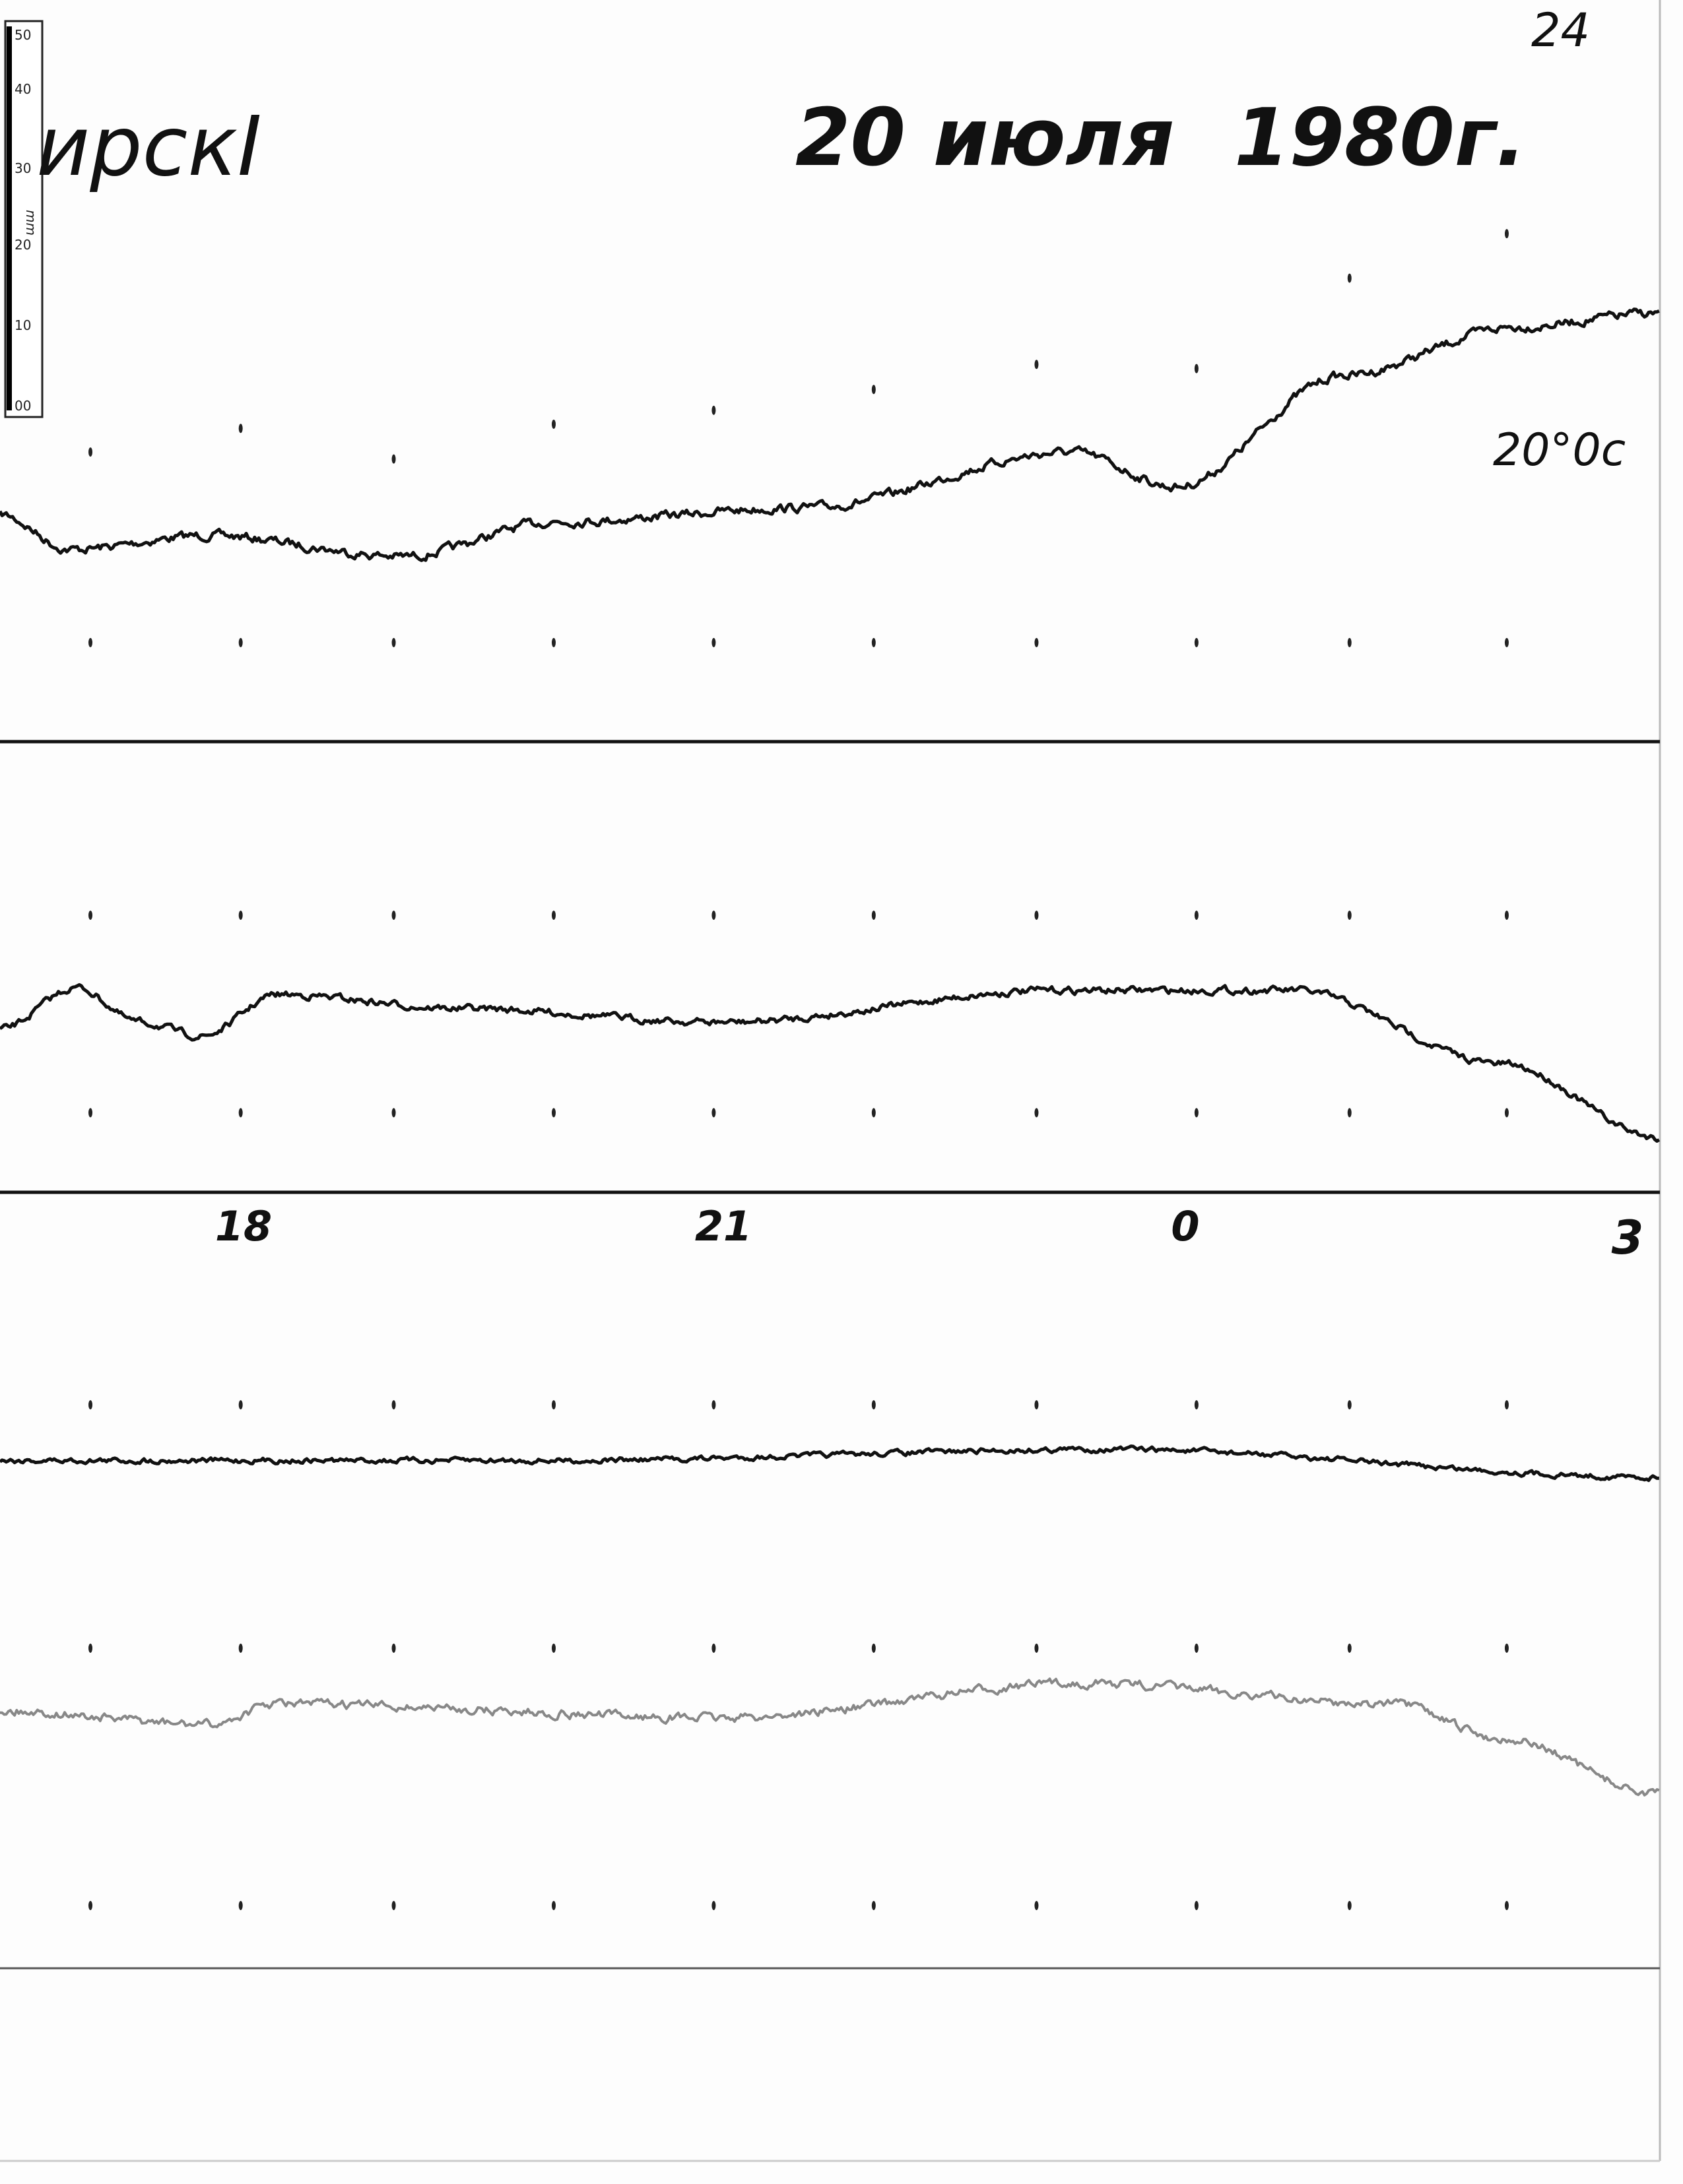 The height and width of the screenshot is (2184, 1683). Describe the element at coordinates (23, 35) in the screenshot. I see `ruler-label: 50` at that location.